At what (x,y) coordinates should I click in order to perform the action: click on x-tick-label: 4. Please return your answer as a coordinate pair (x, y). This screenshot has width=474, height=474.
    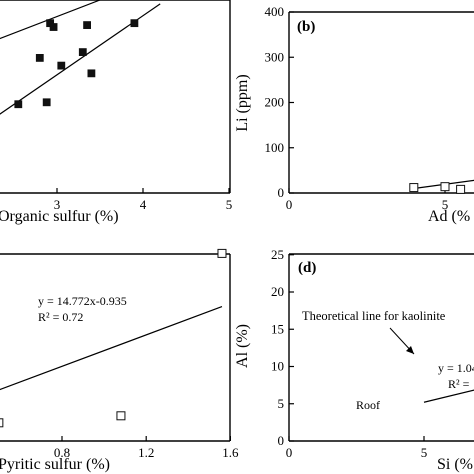
    Looking at the image, I should click on (143, 204).